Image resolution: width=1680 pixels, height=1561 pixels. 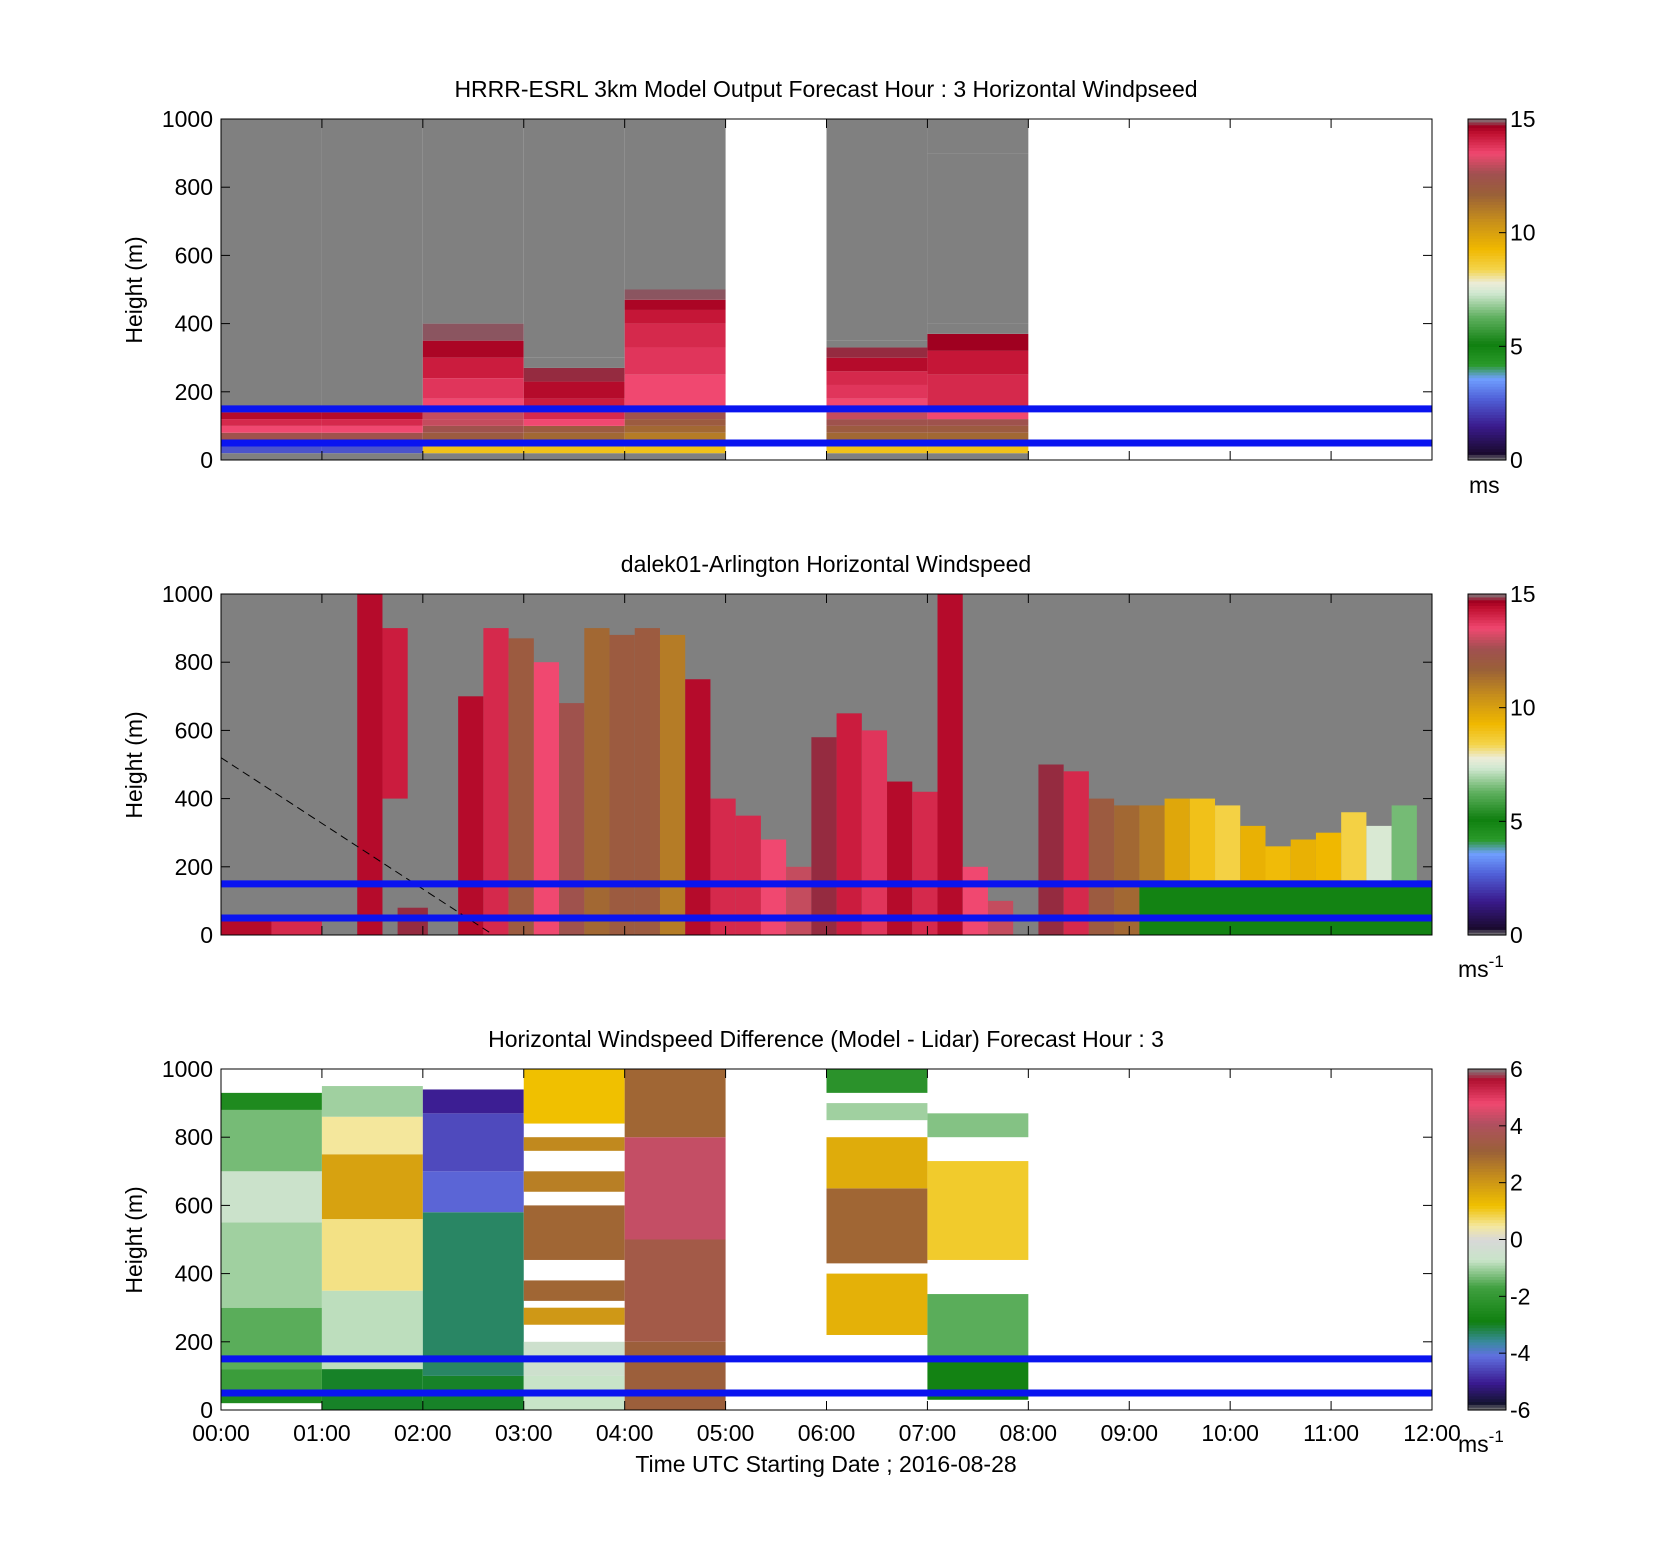 What do you see at coordinates (1523, 119) in the screenshot?
I see `colorbar-tick-label: 15` at bounding box center [1523, 119].